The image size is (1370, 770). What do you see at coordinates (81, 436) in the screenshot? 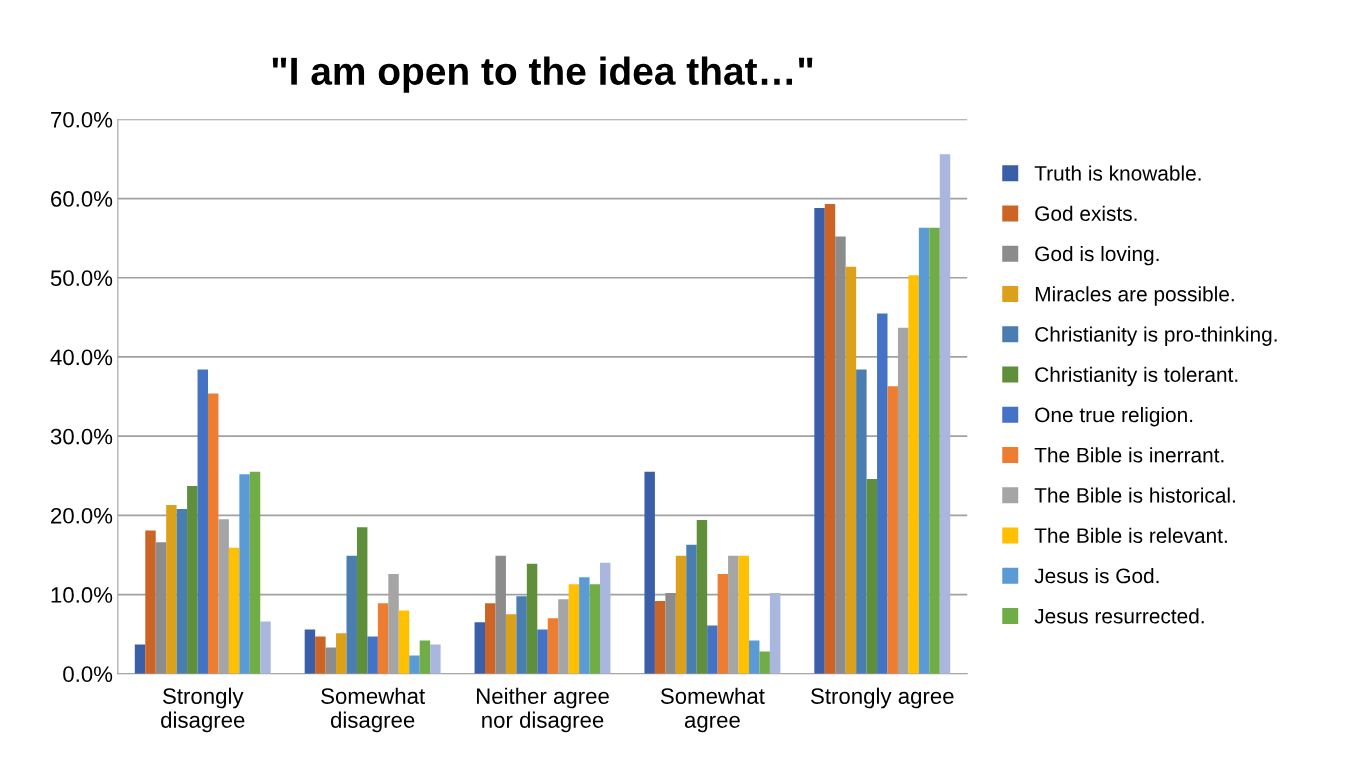
I see `y-tick-label: 30.0%` at bounding box center [81, 436].